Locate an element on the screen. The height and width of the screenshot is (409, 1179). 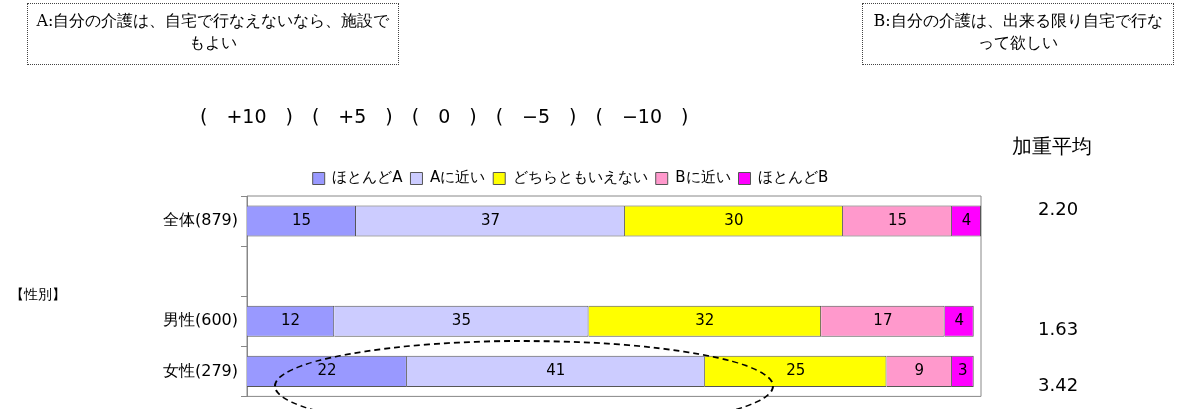
text: ( +10 ) ( +5 ) ( 0 ) ( −5 ) ( −10 ) is located at coordinates (444, 116).